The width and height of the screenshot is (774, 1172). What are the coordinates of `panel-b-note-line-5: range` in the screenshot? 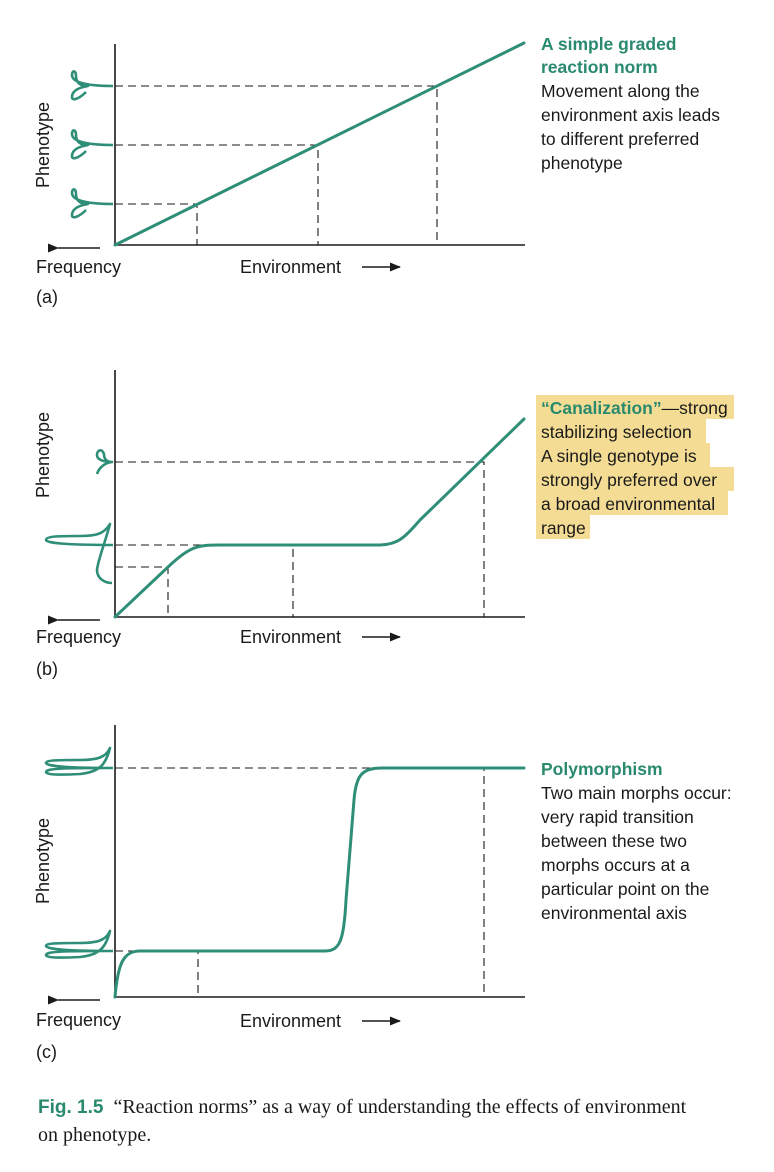 It's located at (563, 528).